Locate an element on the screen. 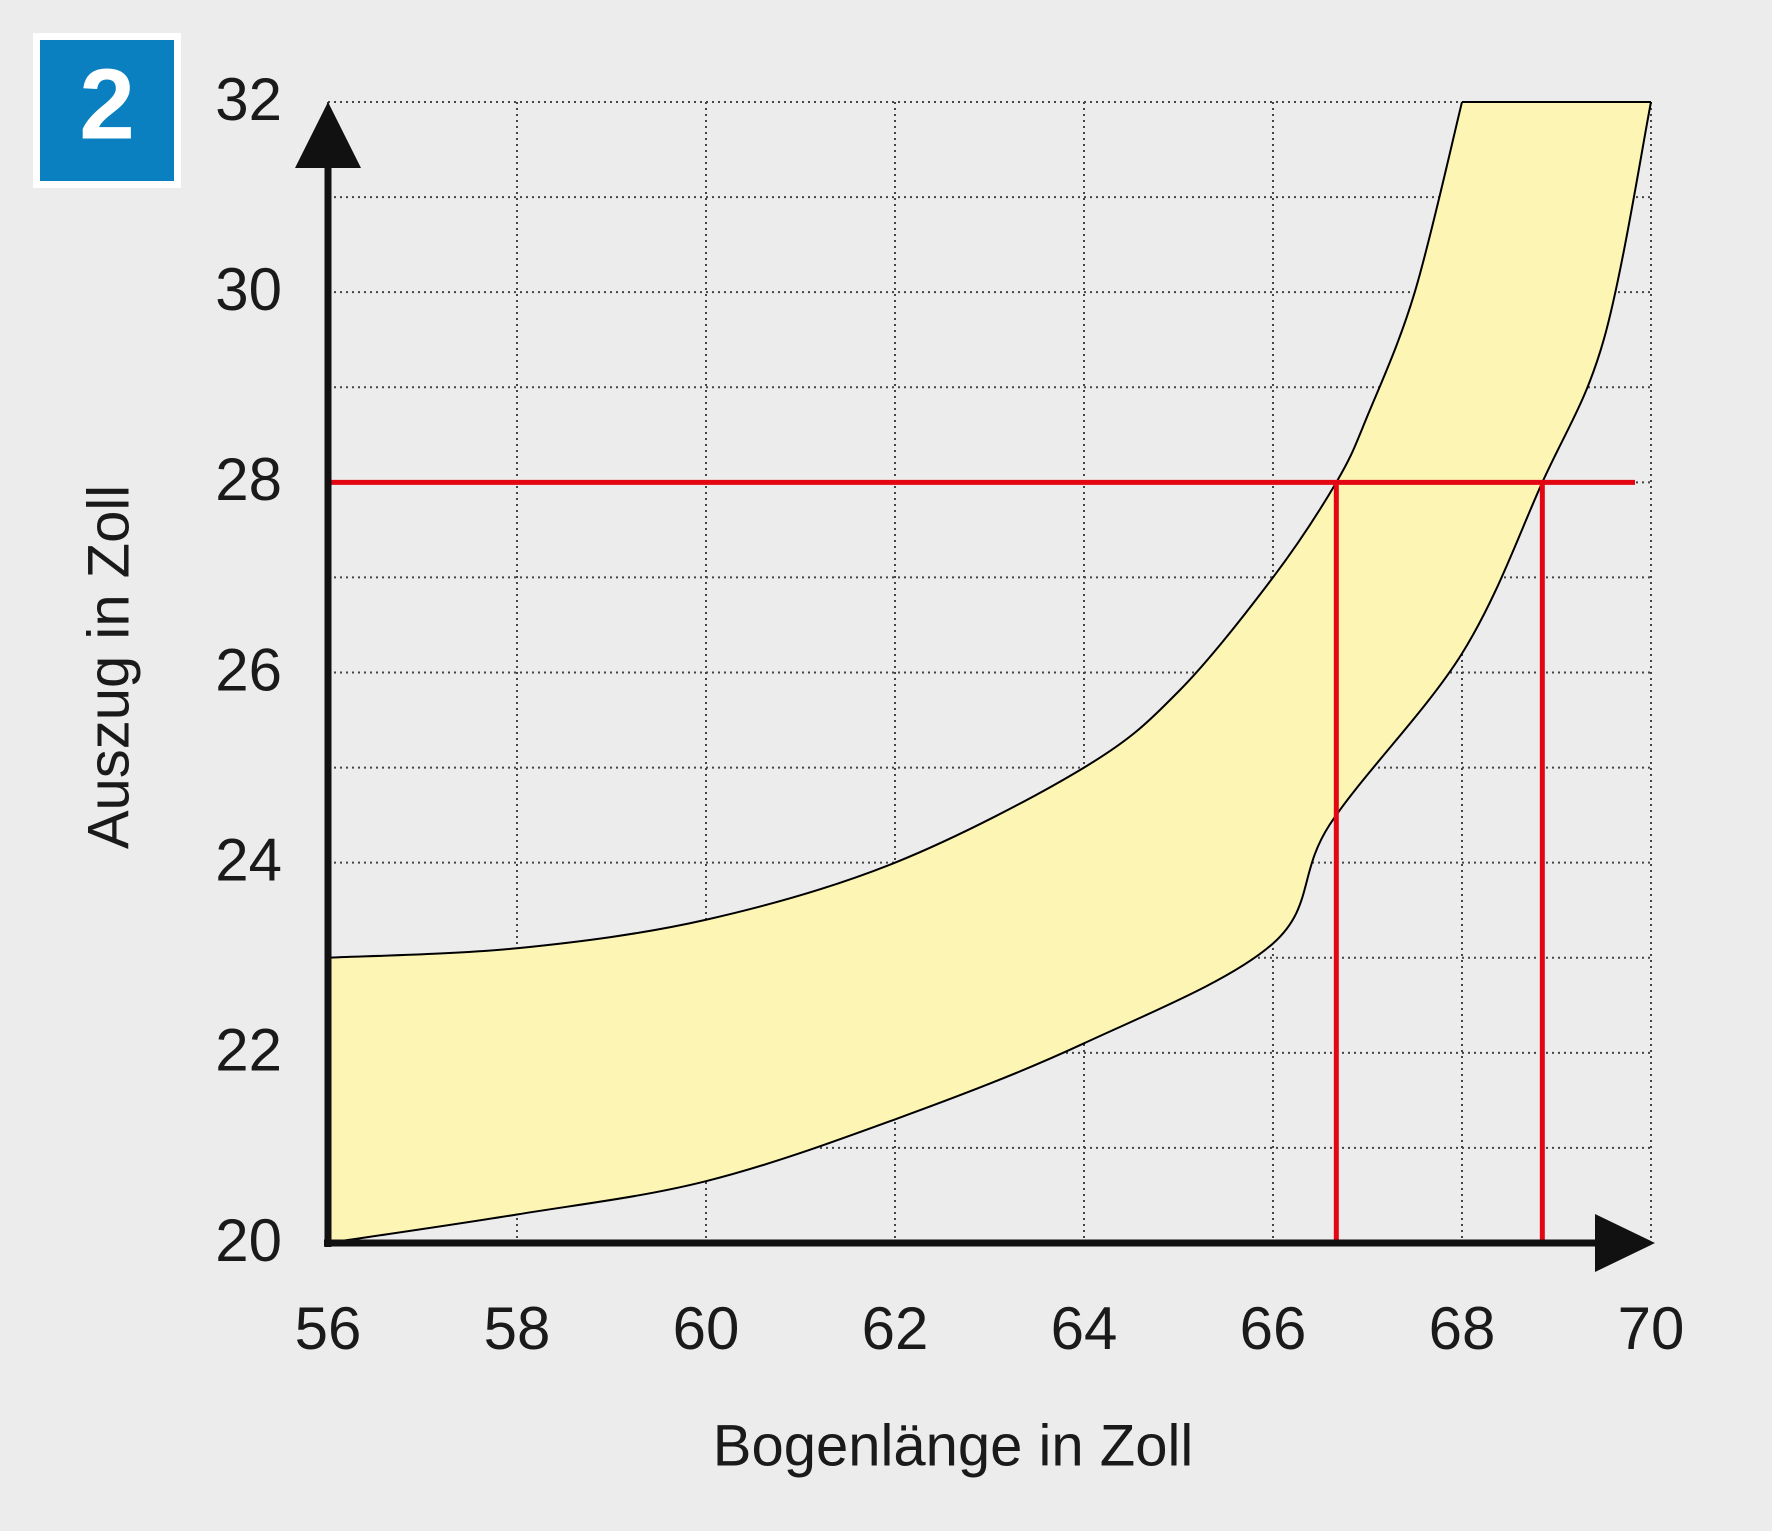 The image size is (1772, 1531). y-tick-label: 20 is located at coordinates (248, 1240).